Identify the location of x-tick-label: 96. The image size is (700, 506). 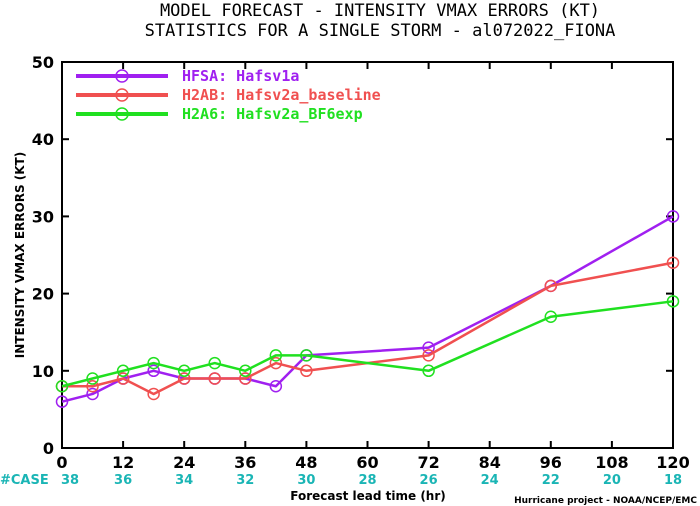
(551, 462).